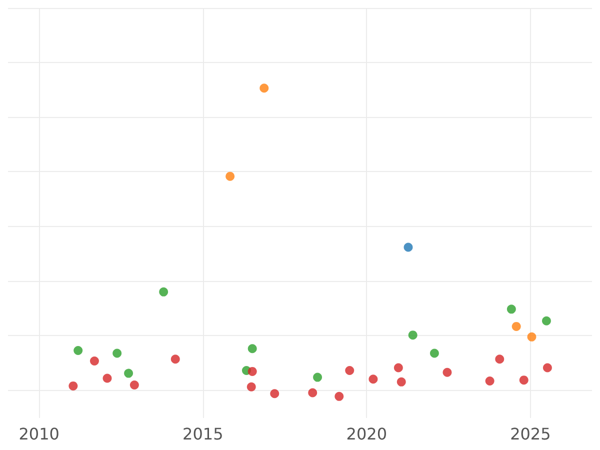 The height and width of the screenshot is (450, 600). Describe the element at coordinates (203, 434) in the screenshot. I see `x-tick-label: 2015` at that location.